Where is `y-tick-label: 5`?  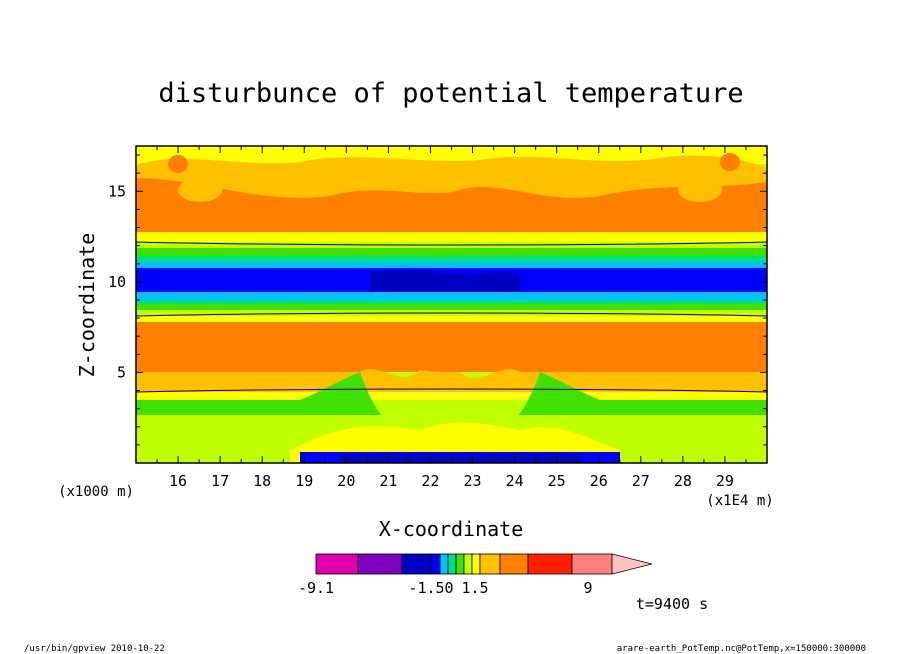 y-tick-label: 5 is located at coordinates (121, 372).